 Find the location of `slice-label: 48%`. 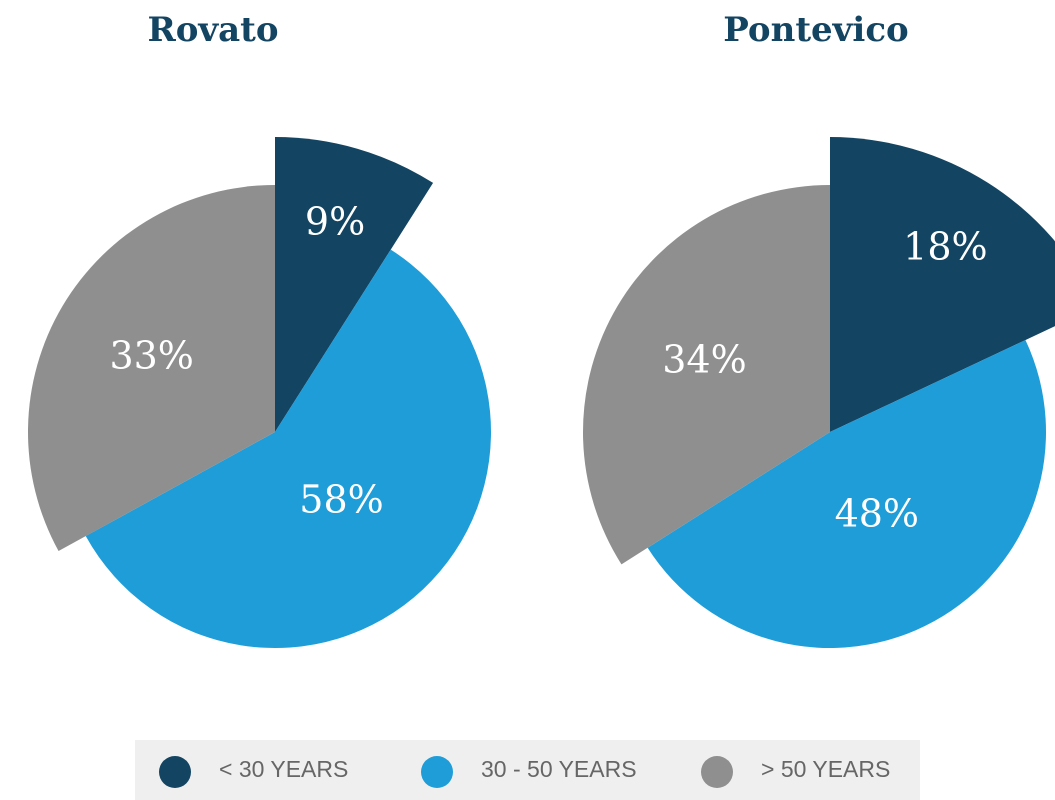

slice-label: 48% is located at coordinates (877, 514).